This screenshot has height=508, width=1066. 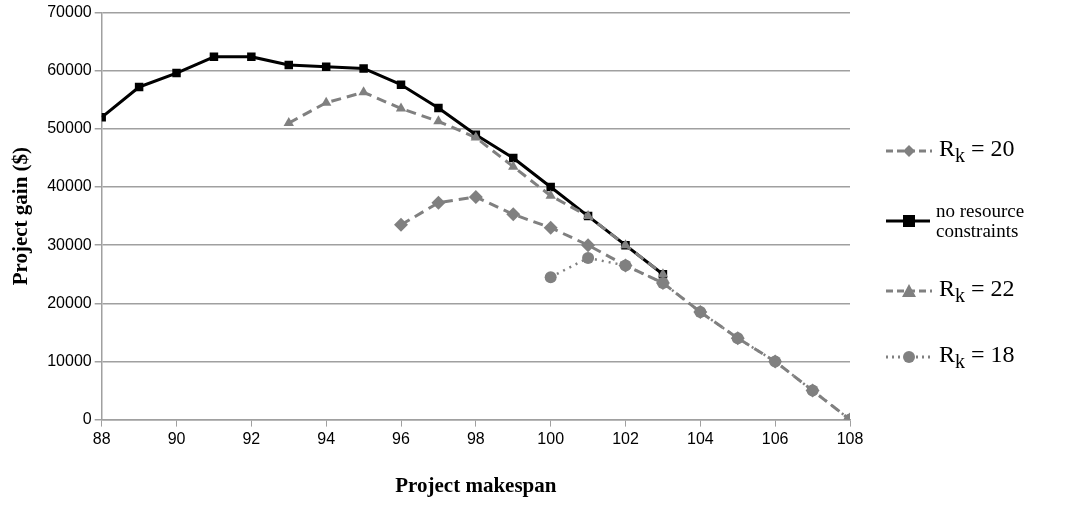 I want to click on x-tick-label: 106, so click(x=775, y=438).